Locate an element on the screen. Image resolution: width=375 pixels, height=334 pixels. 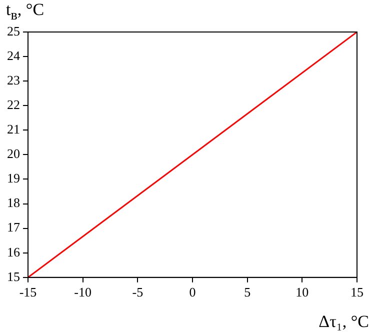
x-tick-label: -5 is located at coordinates (138, 292).